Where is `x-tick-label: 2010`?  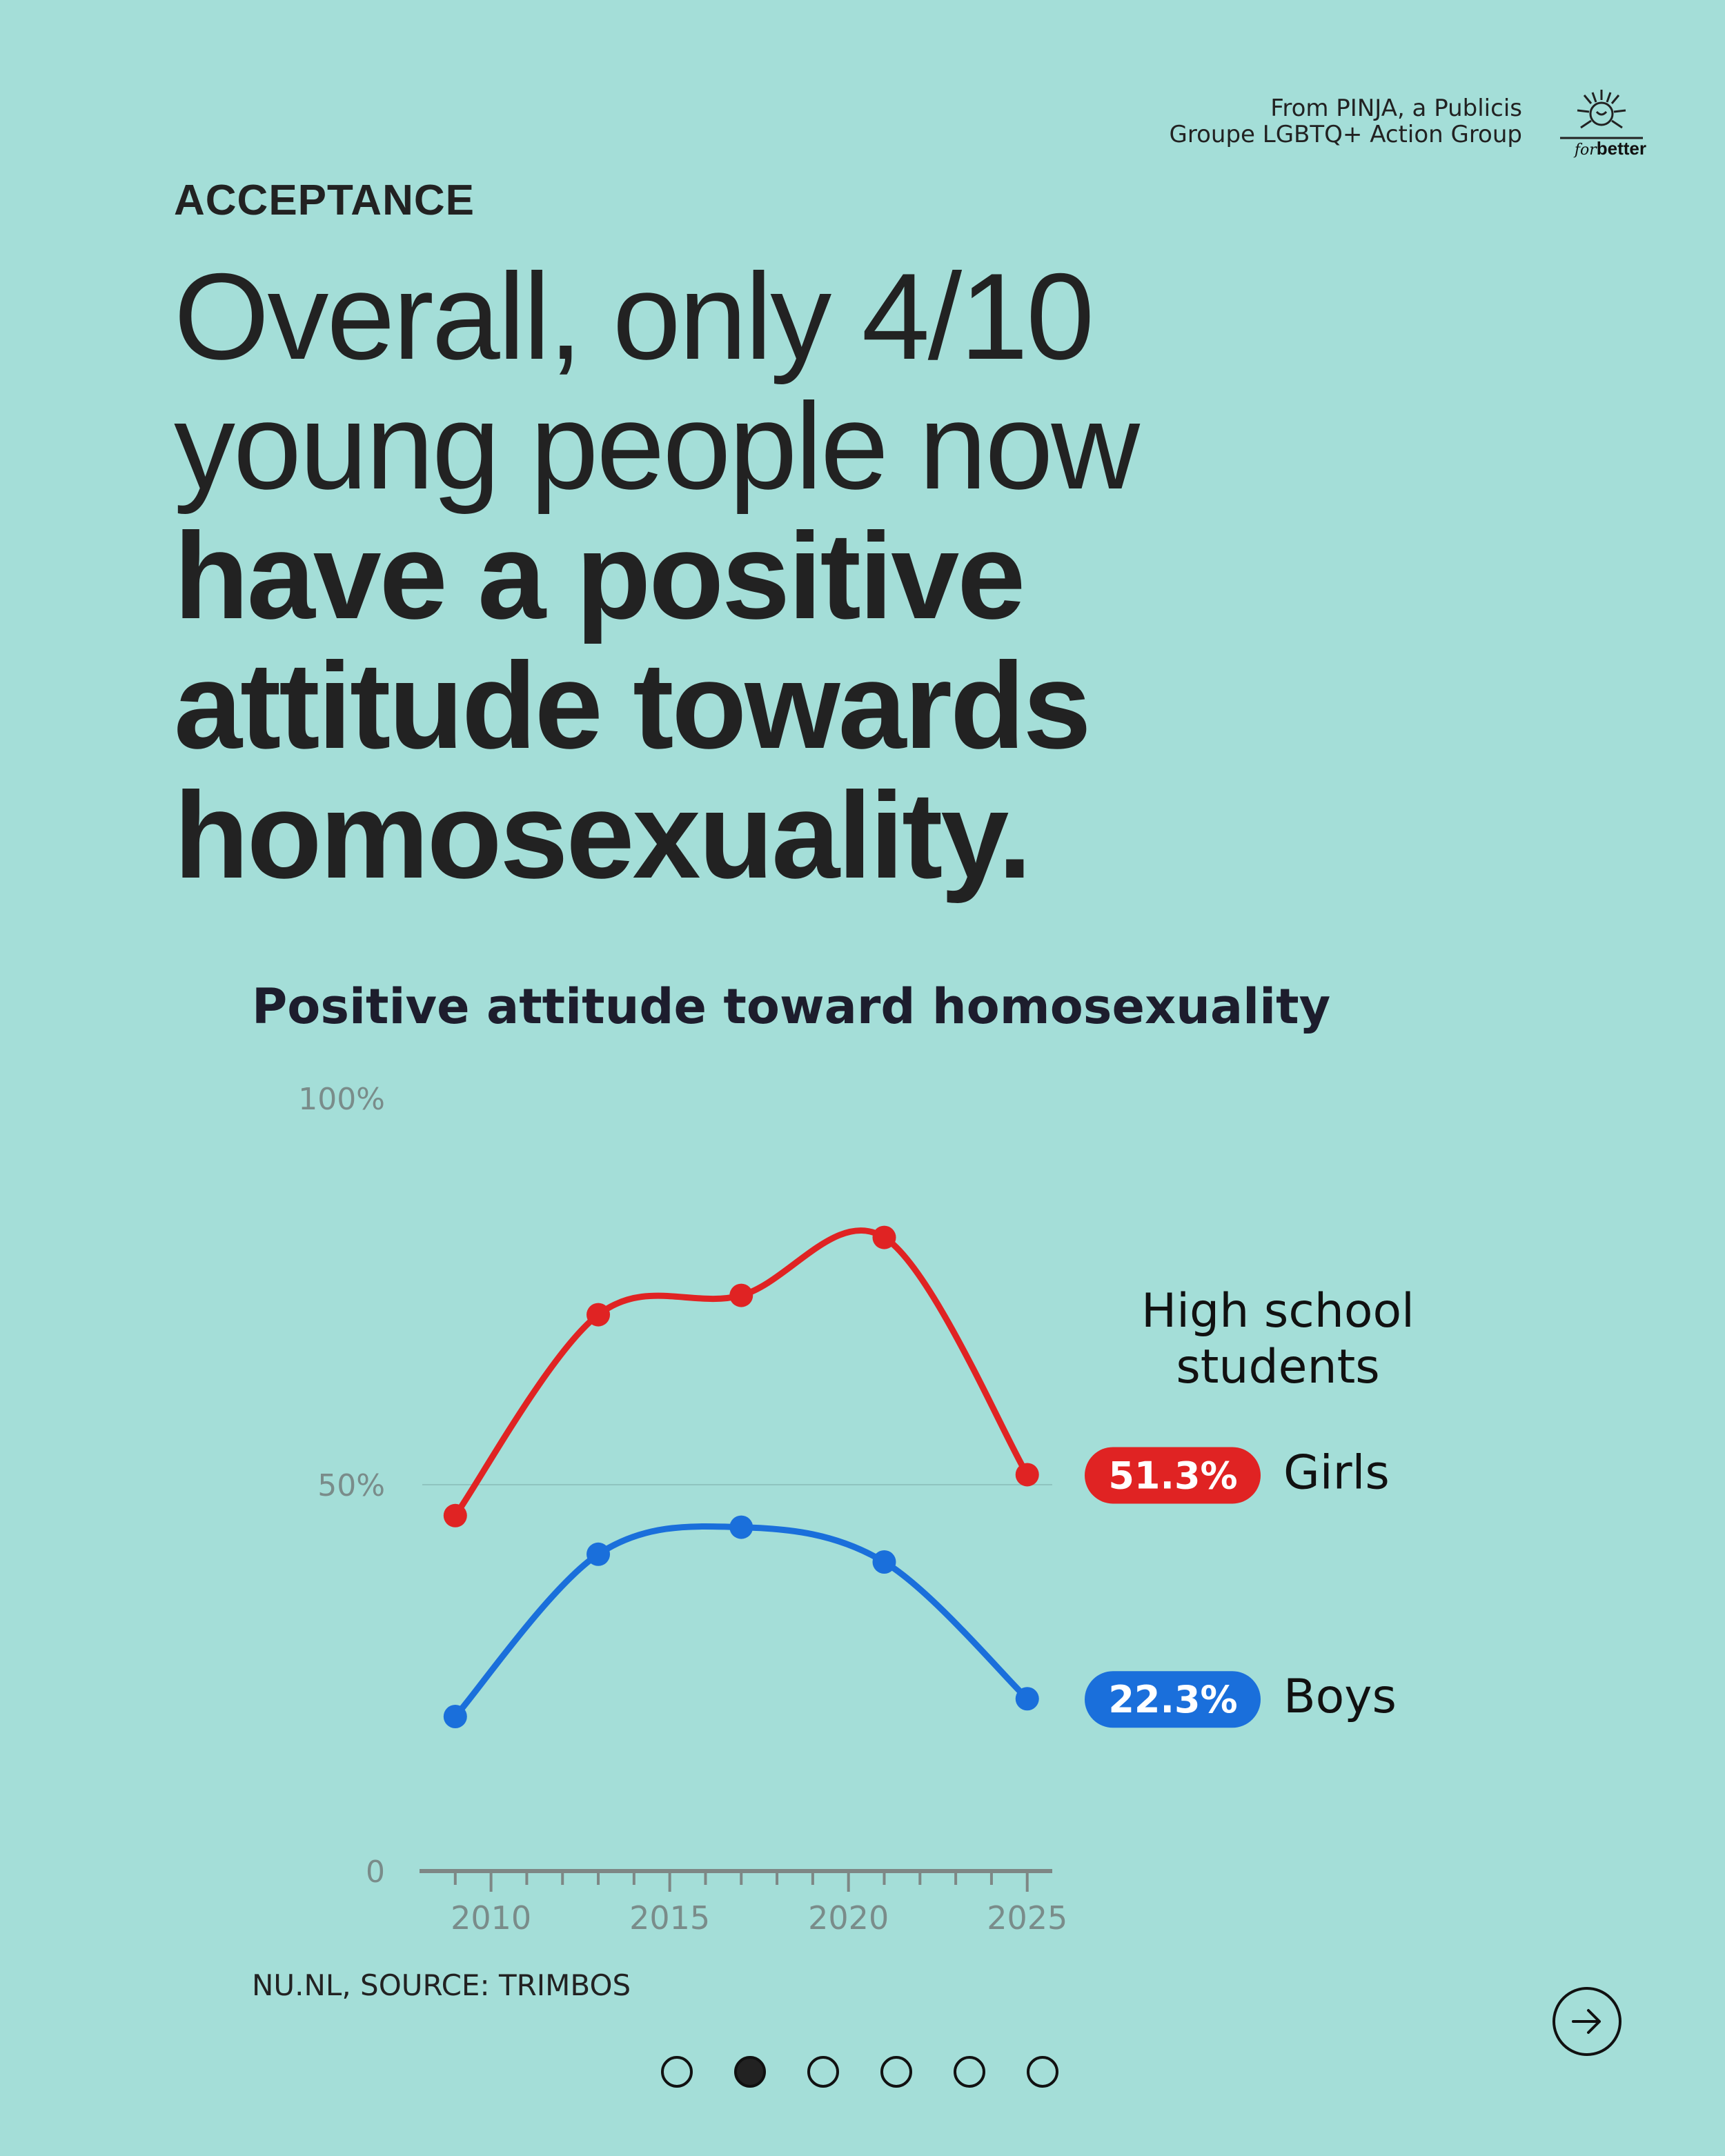
x-tick-label: 2010 is located at coordinates (491, 1918).